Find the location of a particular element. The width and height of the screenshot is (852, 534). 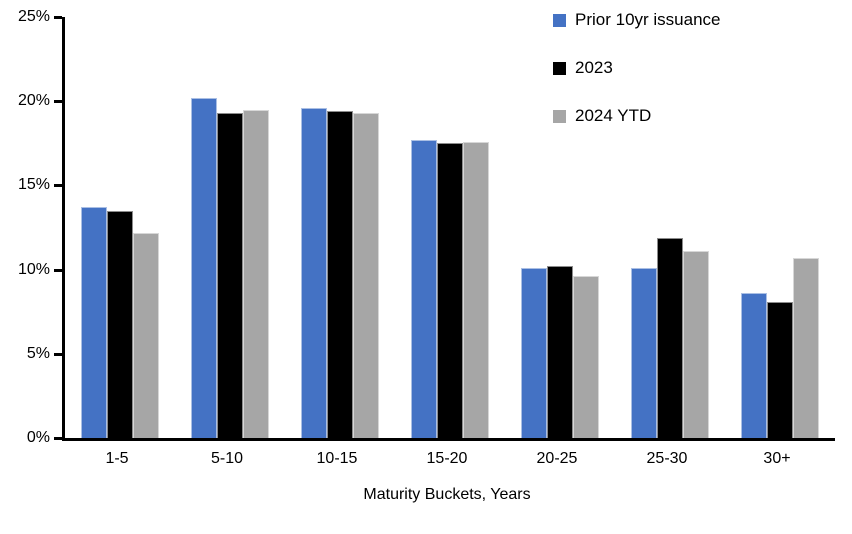

x-tick-label-15-20: 15-20 is located at coordinates (447, 458).